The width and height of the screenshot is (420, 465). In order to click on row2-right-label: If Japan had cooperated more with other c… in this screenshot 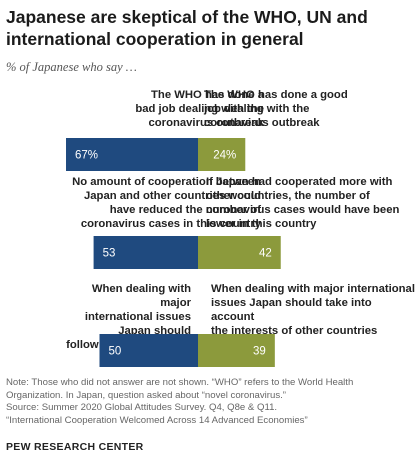, I will do `click(303, 203)`.